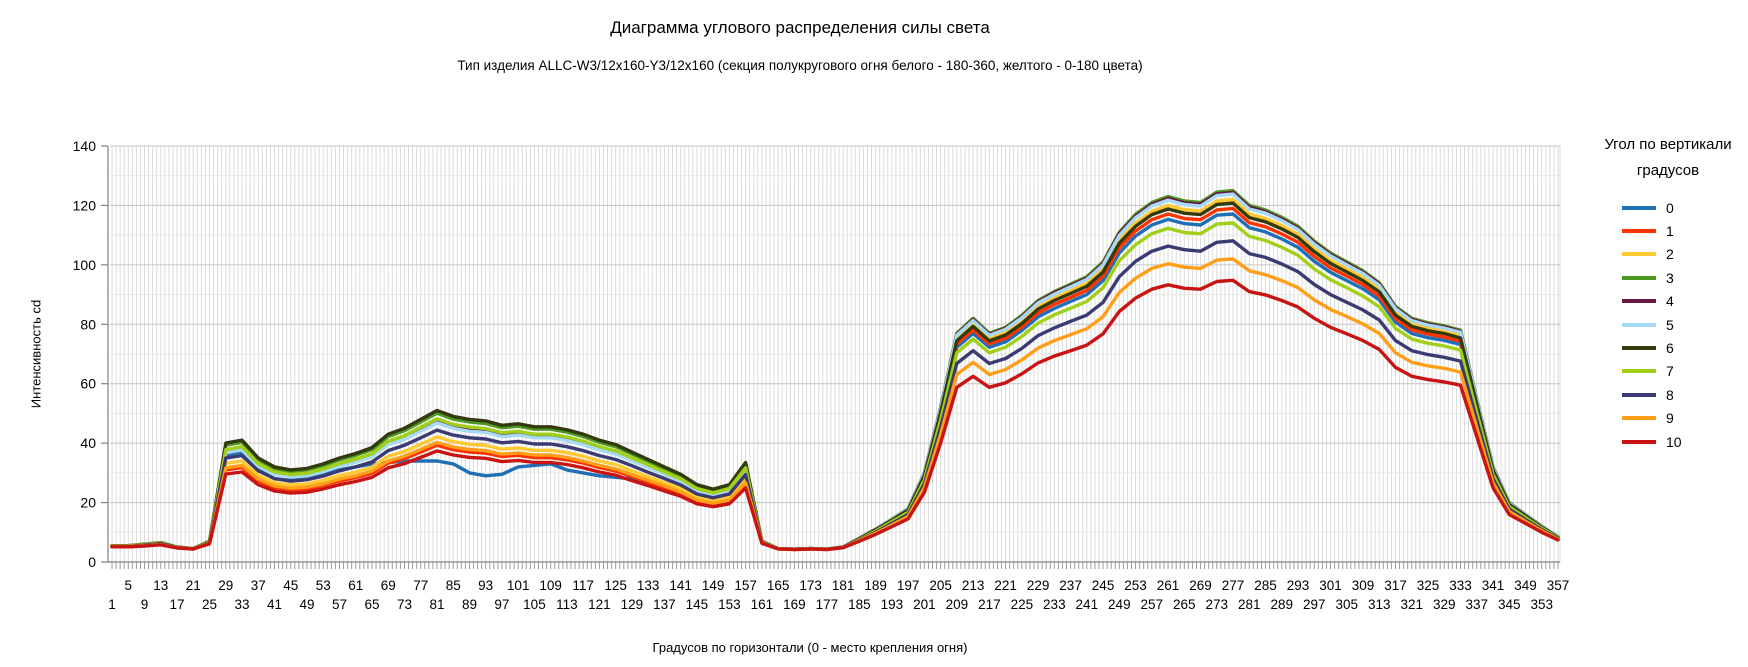  What do you see at coordinates (177, 604) in the screenshot?
I see `x-tick-label: 17` at bounding box center [177, 604].